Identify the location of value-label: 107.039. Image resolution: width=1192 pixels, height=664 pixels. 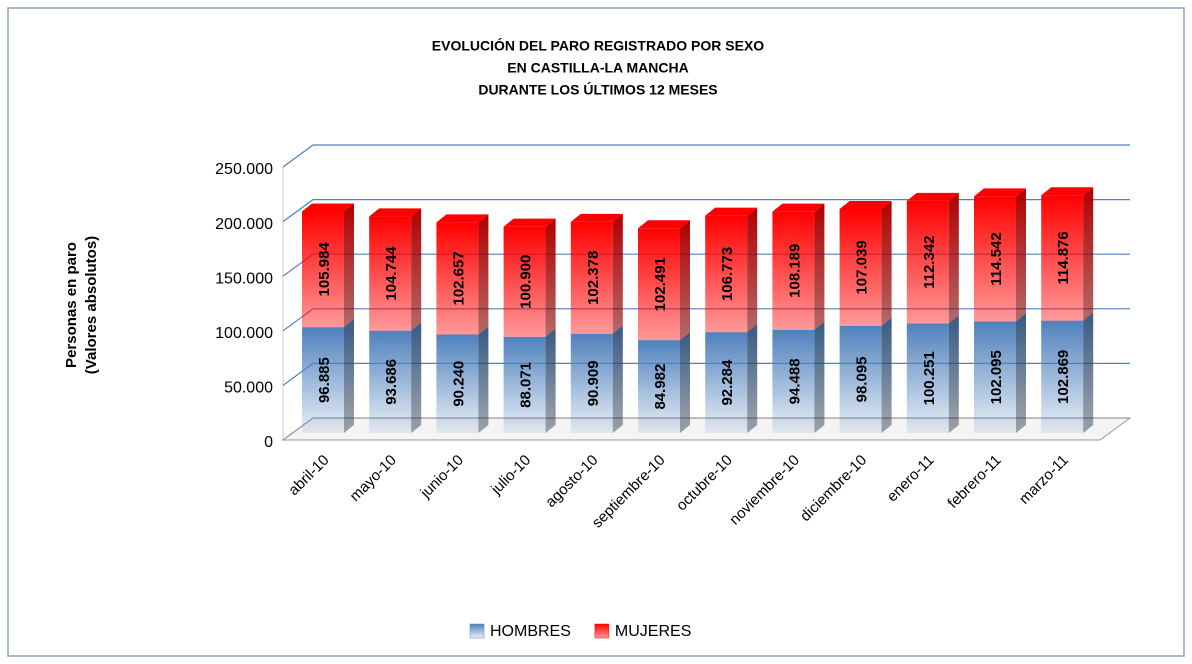
(862, 267).